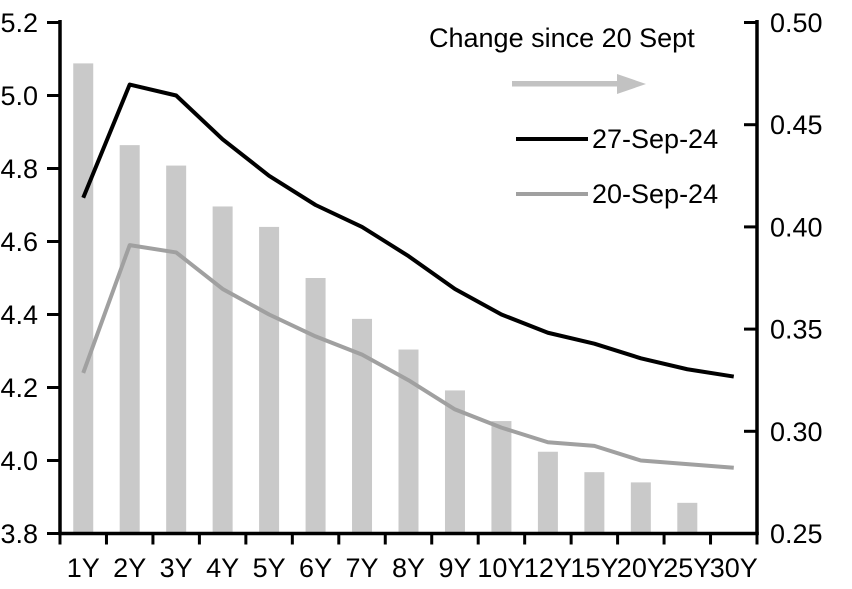 This screenshot has width=852, height=589. Describe the element at coordinates (687, 518) in the screenshot. I see `bar-25y` at that location.